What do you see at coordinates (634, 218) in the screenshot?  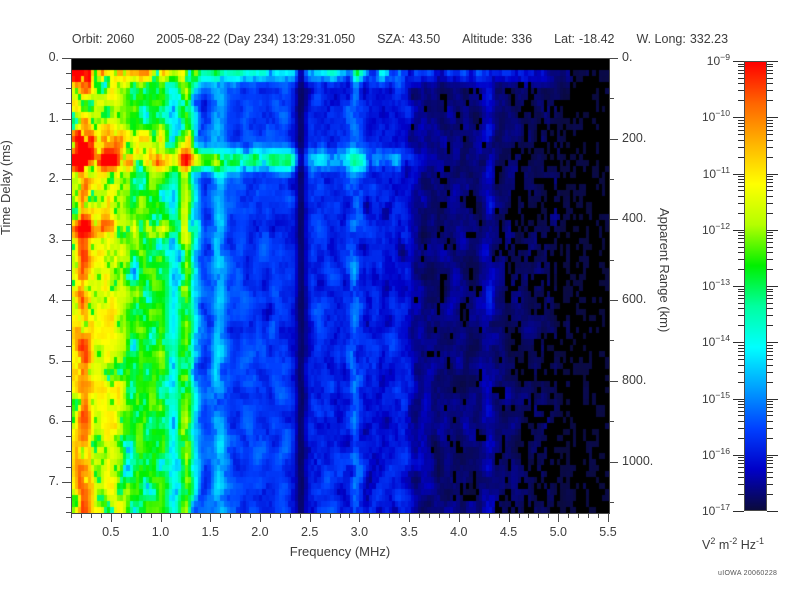 I see `y-right-tick-label: 400.` at bounding box center [634, 218].